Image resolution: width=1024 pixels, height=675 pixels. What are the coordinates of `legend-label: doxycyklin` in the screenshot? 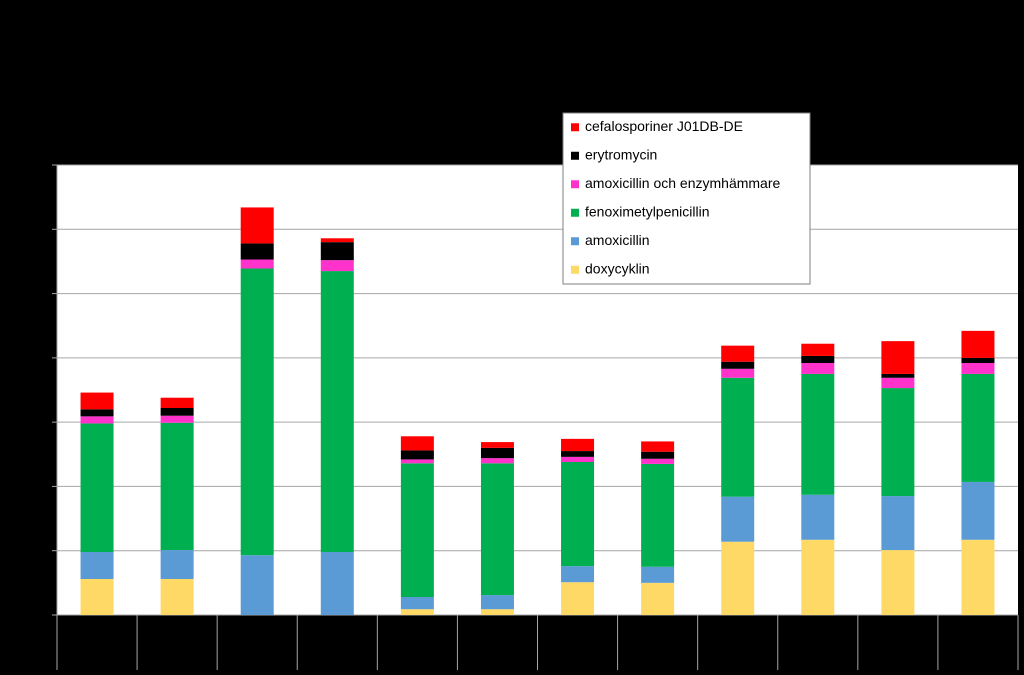 It's located at (617, 268).